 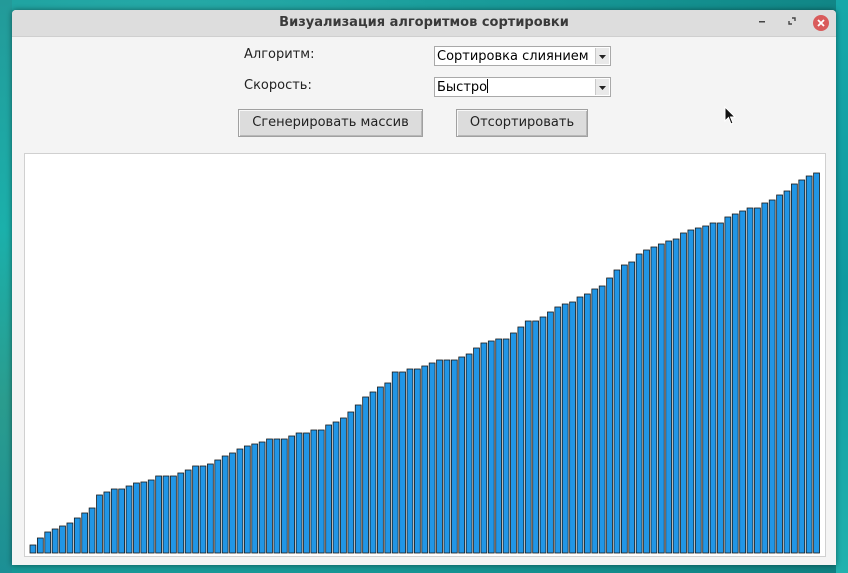 I want to click on desktop-background-right, so click(x=842, y=286).